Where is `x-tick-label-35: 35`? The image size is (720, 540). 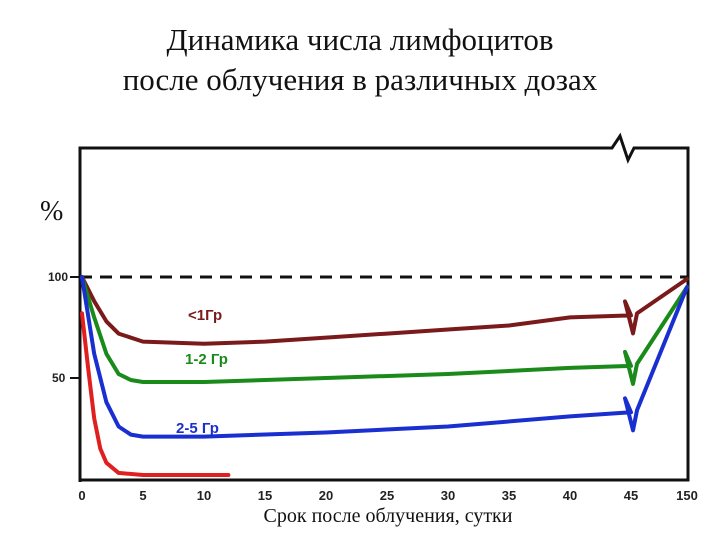 x-tick-label-35: 35 is located at coordinates (509, 495).